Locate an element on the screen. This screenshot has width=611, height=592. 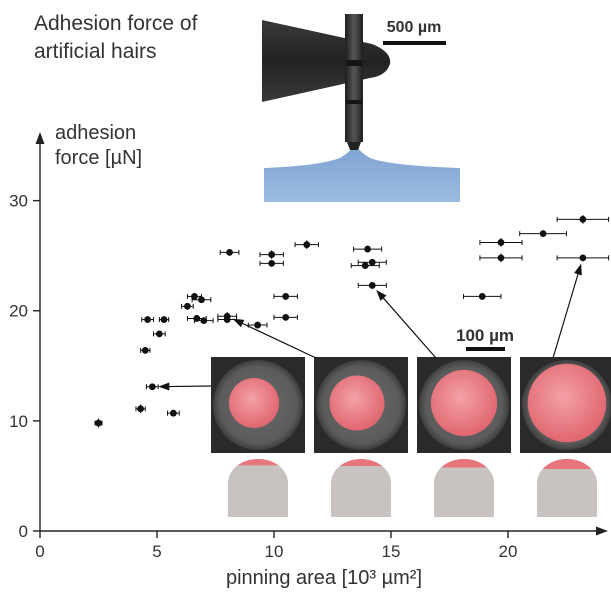
x-tick-label-10: 10 is located at coordinates (274, 551).